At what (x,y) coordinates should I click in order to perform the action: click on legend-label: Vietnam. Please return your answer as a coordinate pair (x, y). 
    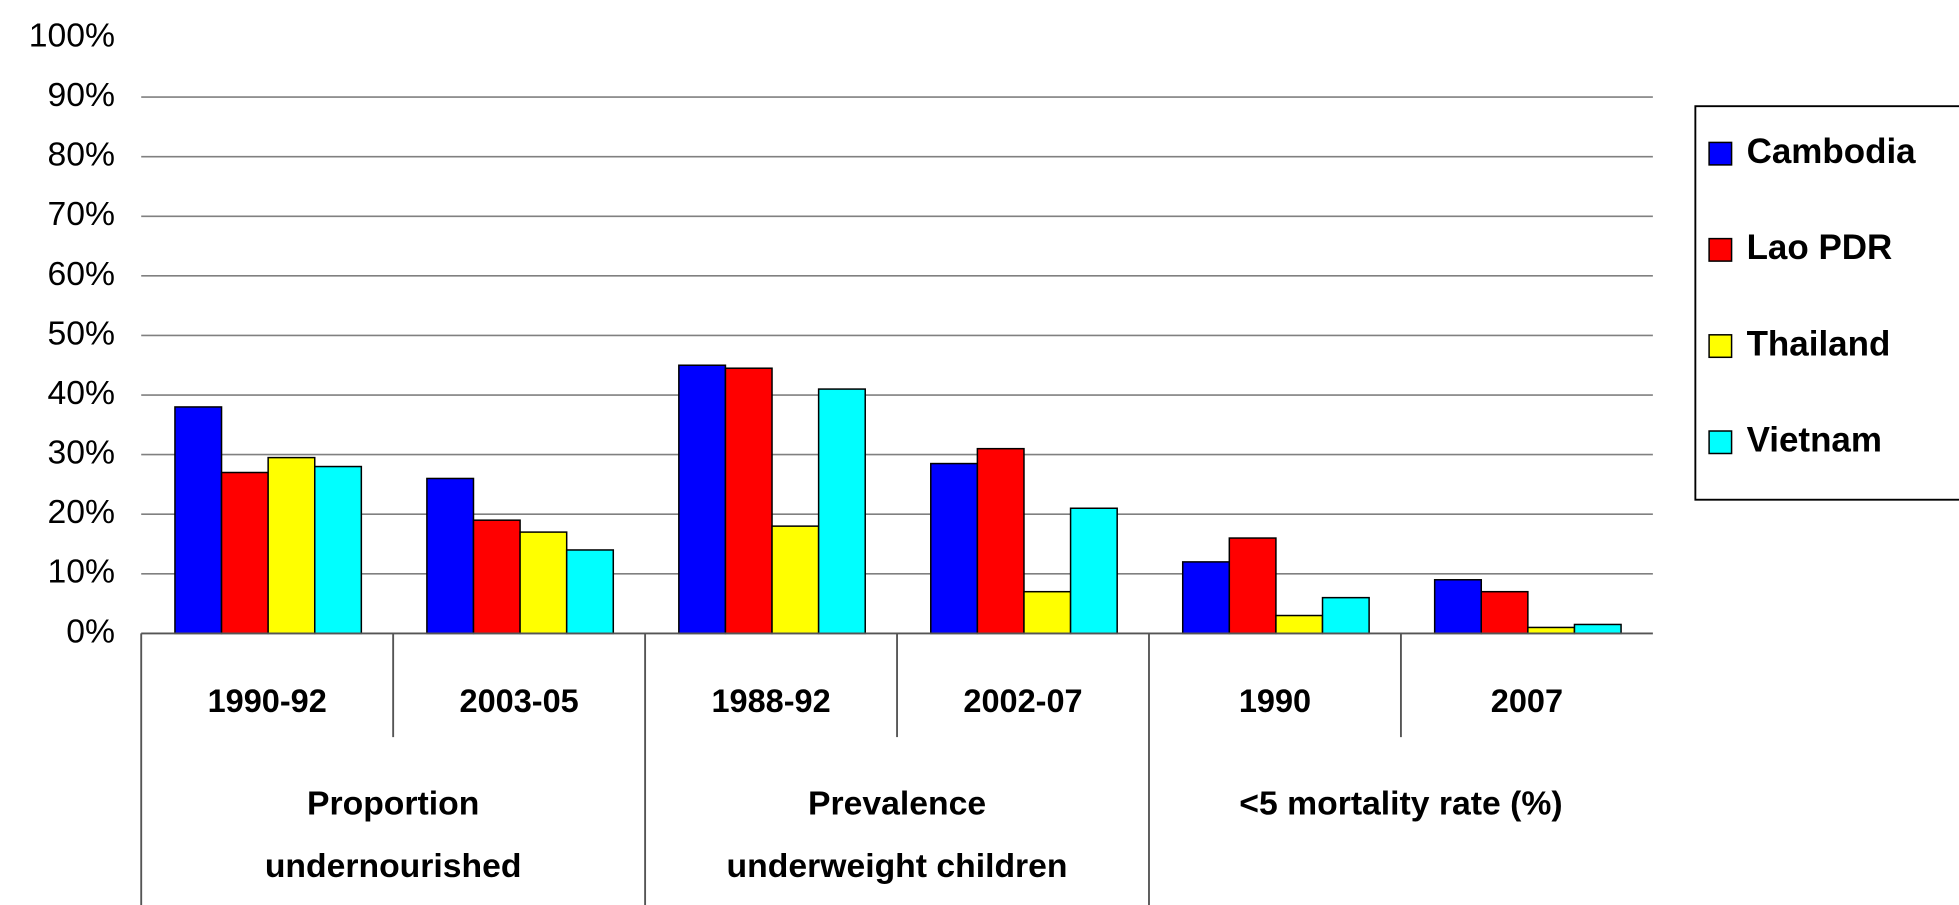
    Looking at the image, I should click on (1814, 439).